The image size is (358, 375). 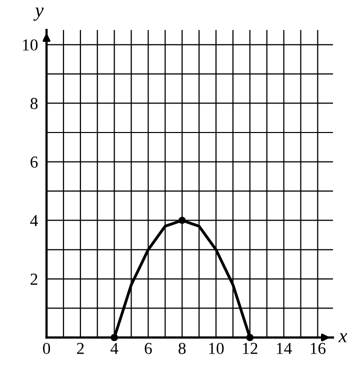 I want to click on x-tick-label: 6, so click(x=148, y=348).